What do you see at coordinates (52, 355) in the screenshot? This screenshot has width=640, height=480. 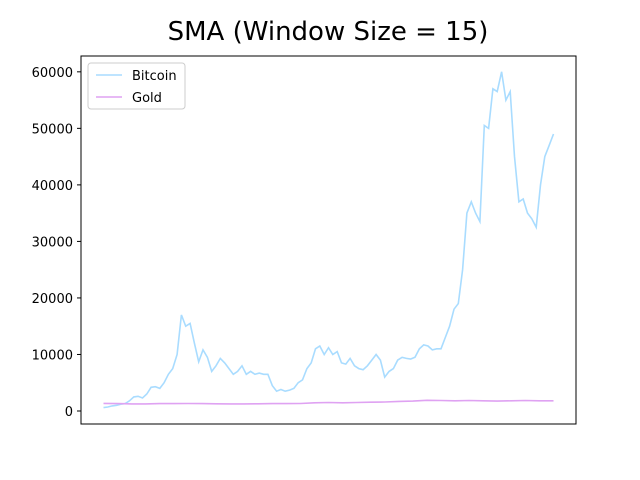 I see `y-tick-label: 10000` at bounding box center [52, 355].